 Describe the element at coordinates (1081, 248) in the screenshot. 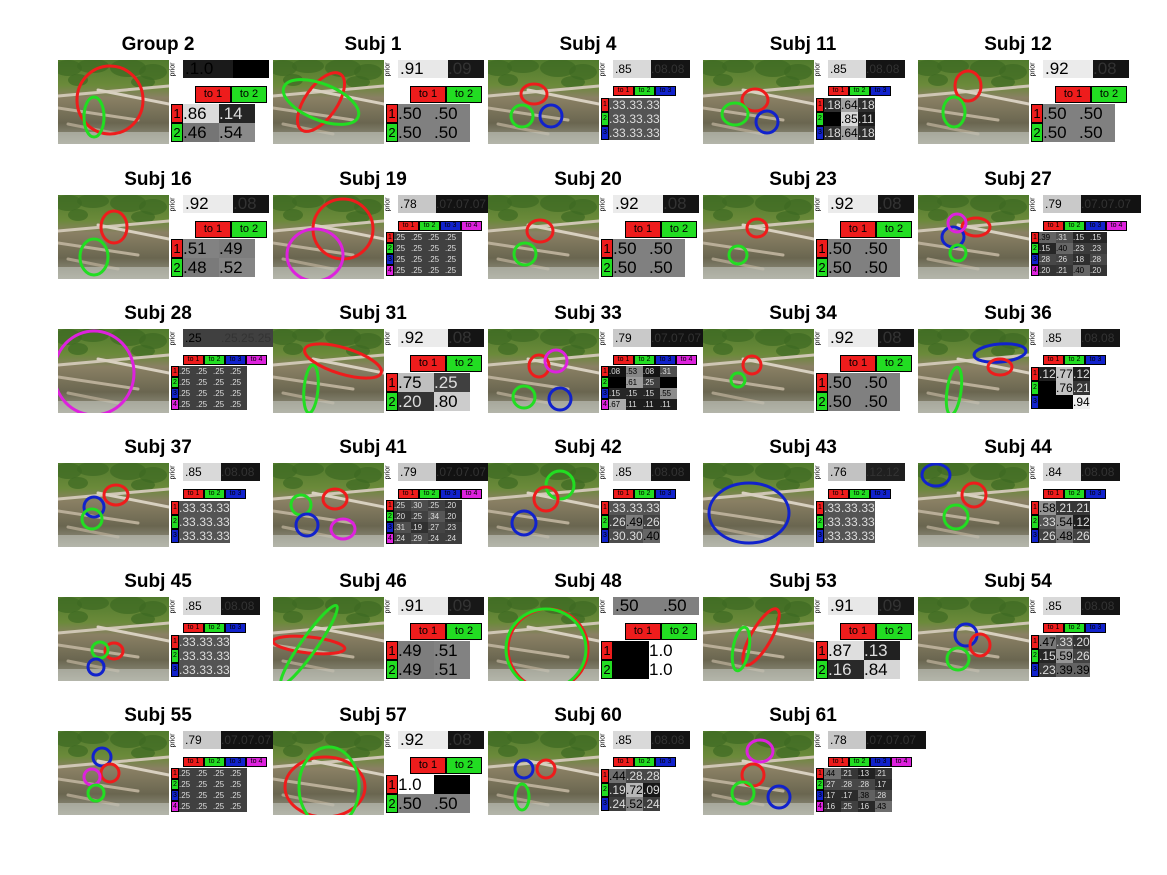

I see `transition-cell: .23` at that location.